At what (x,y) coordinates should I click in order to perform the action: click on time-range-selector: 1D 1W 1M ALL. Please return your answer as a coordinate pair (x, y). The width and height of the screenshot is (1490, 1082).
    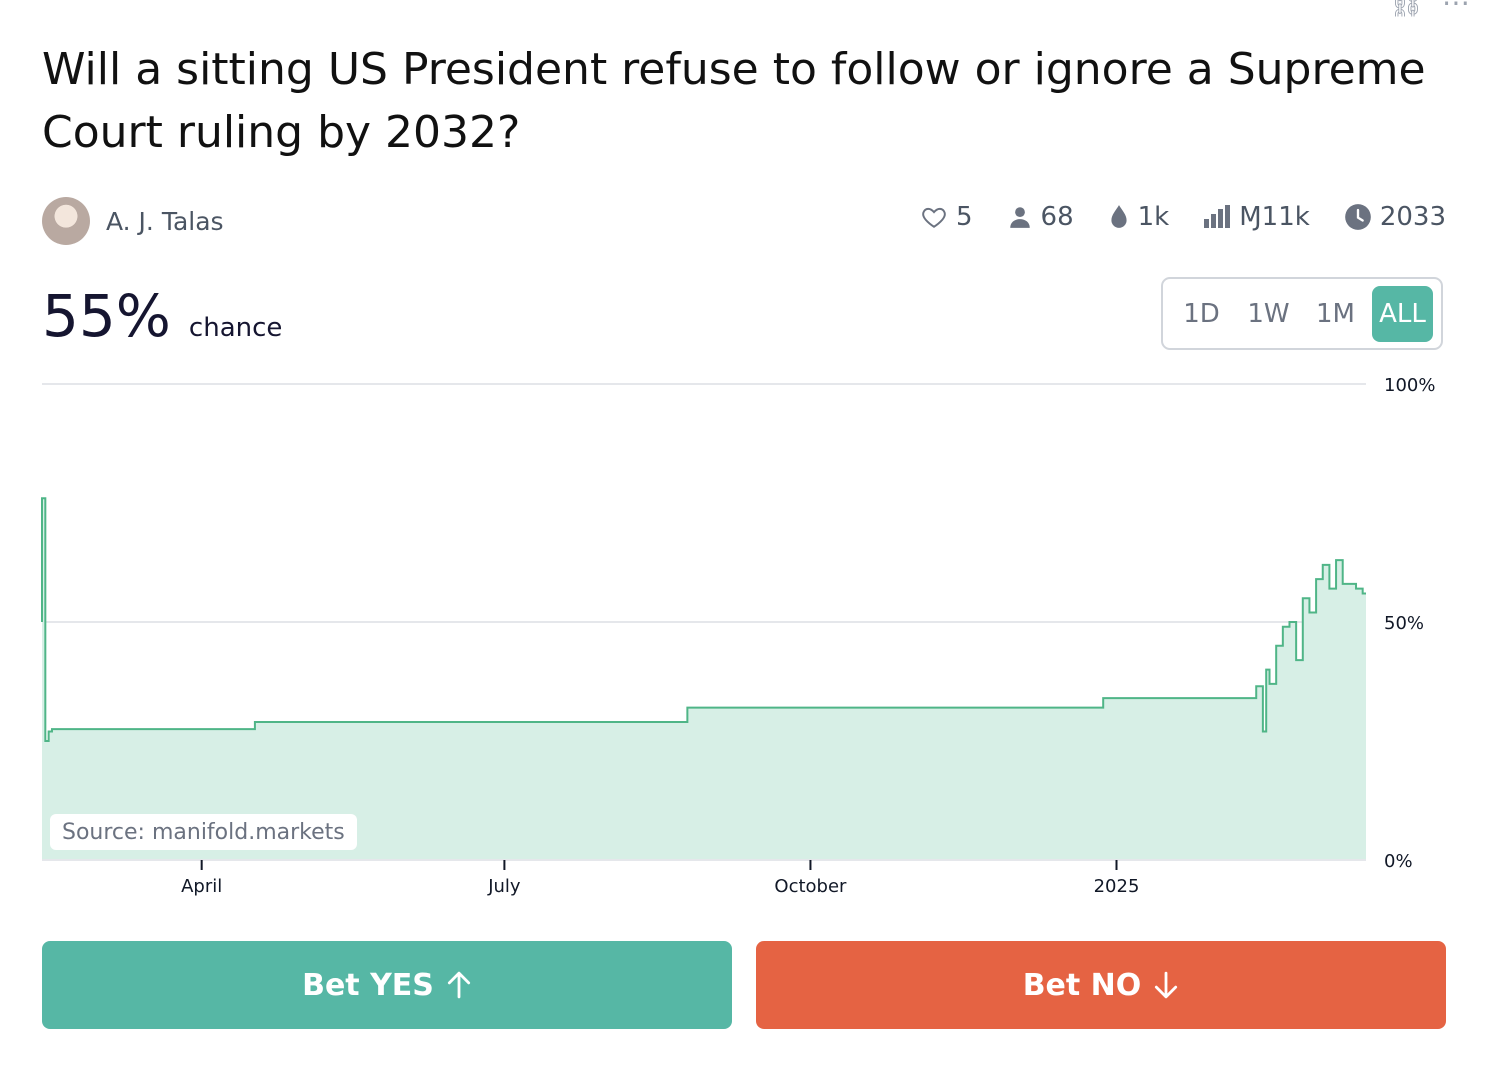
    Looking at the image, I should click on (1302, 313).